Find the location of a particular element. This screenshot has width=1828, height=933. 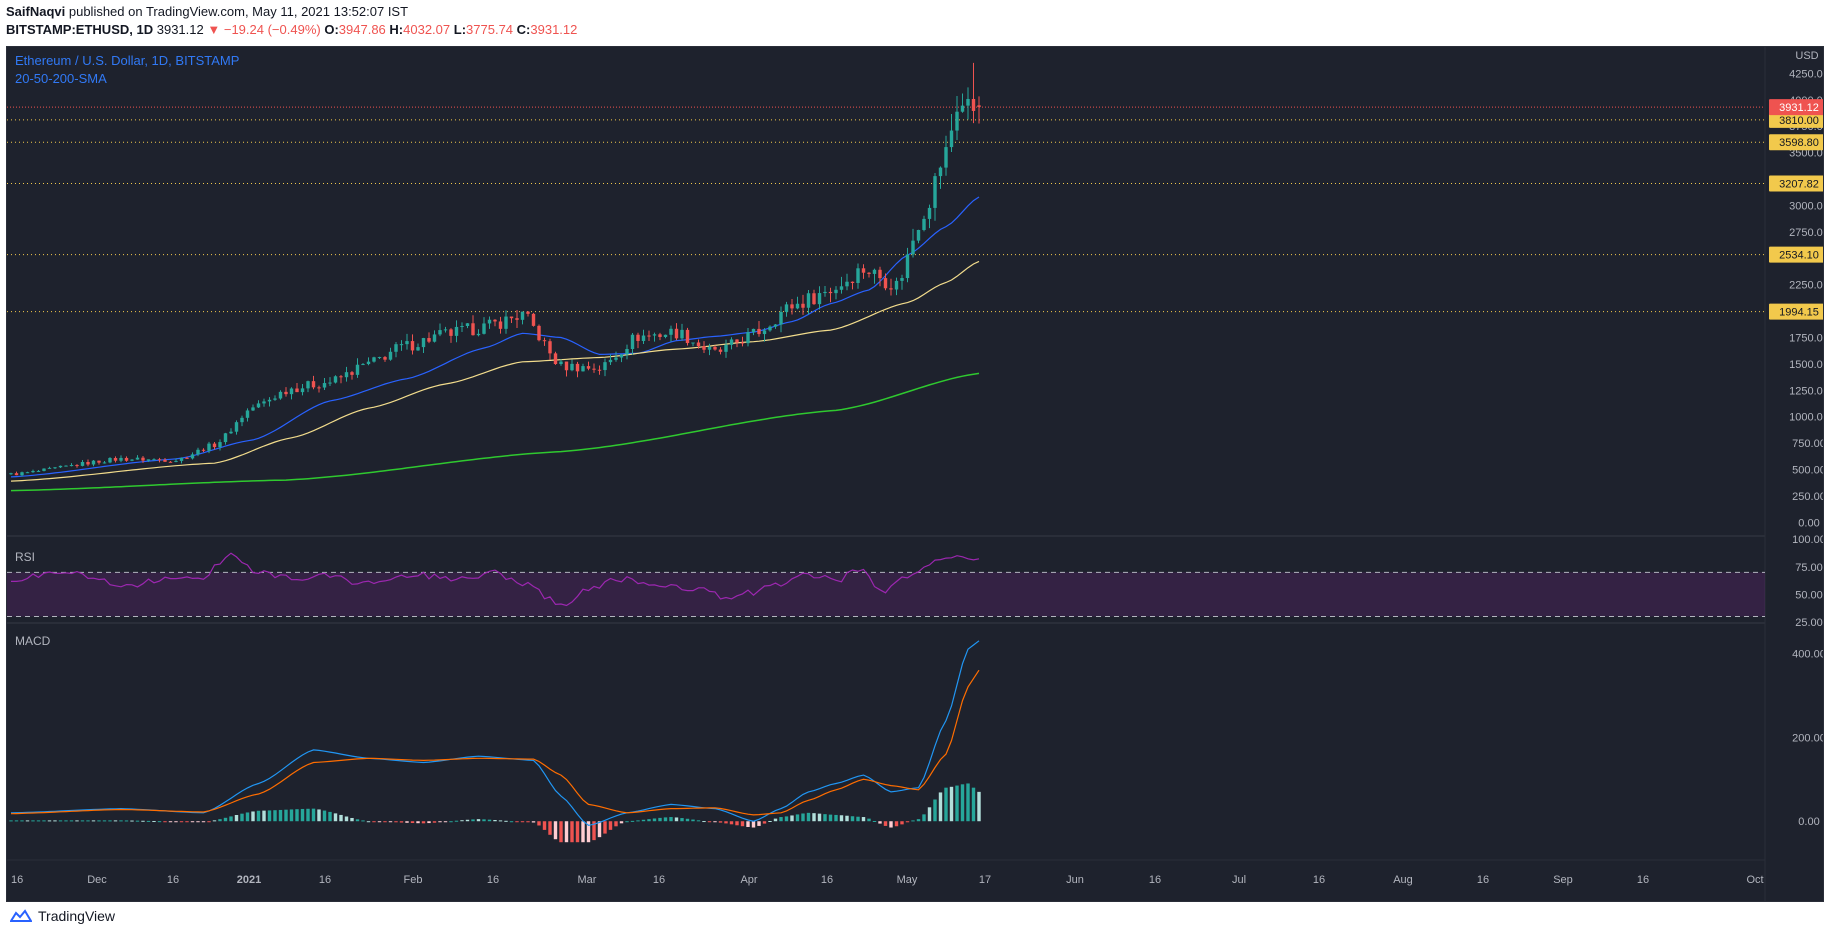

time-axis-label: Apr is located at coordinates (748, 880).